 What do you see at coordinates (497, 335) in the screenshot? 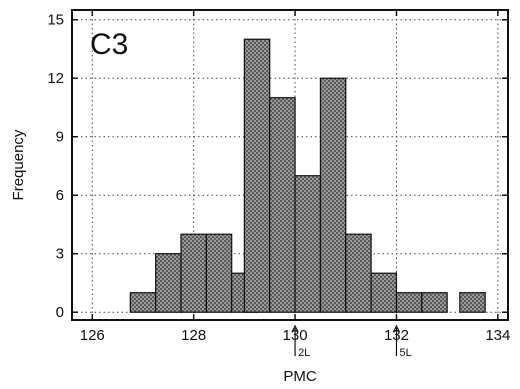
I see `x-tick-label: 134` at bounding box center [497, 335].